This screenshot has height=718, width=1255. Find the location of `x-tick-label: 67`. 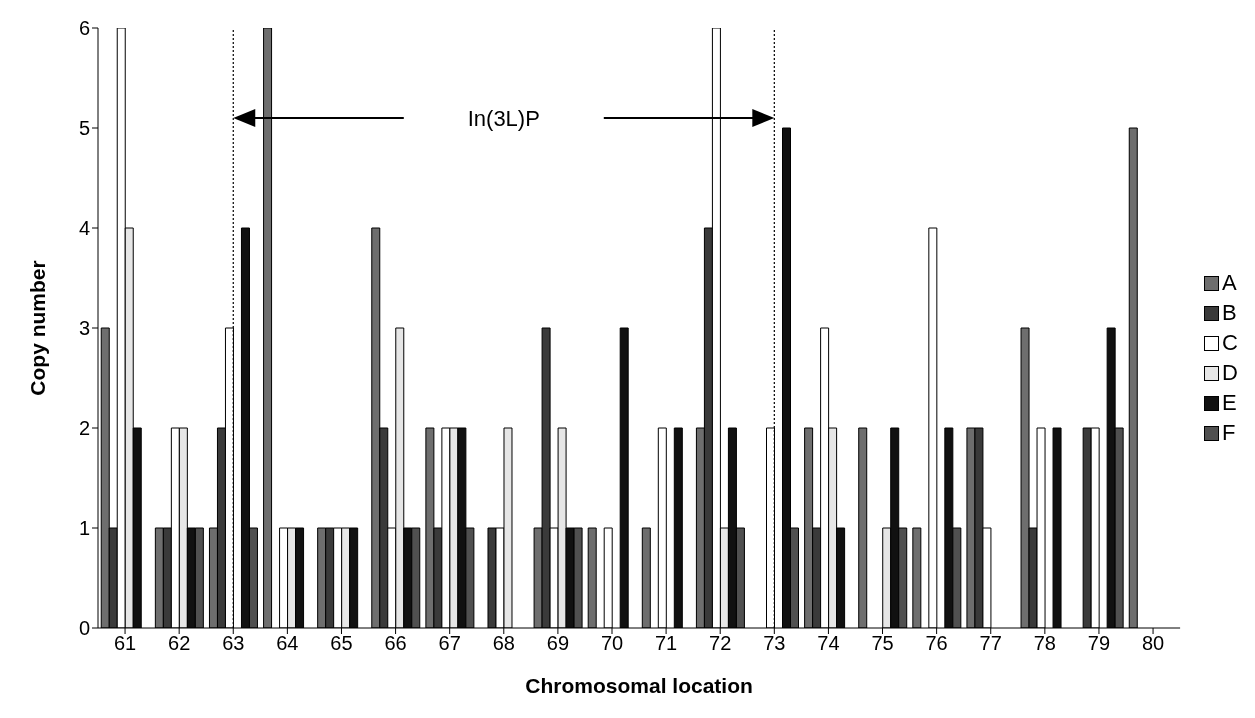

x-tick-label: 67 is located at coordinates (449, 643).